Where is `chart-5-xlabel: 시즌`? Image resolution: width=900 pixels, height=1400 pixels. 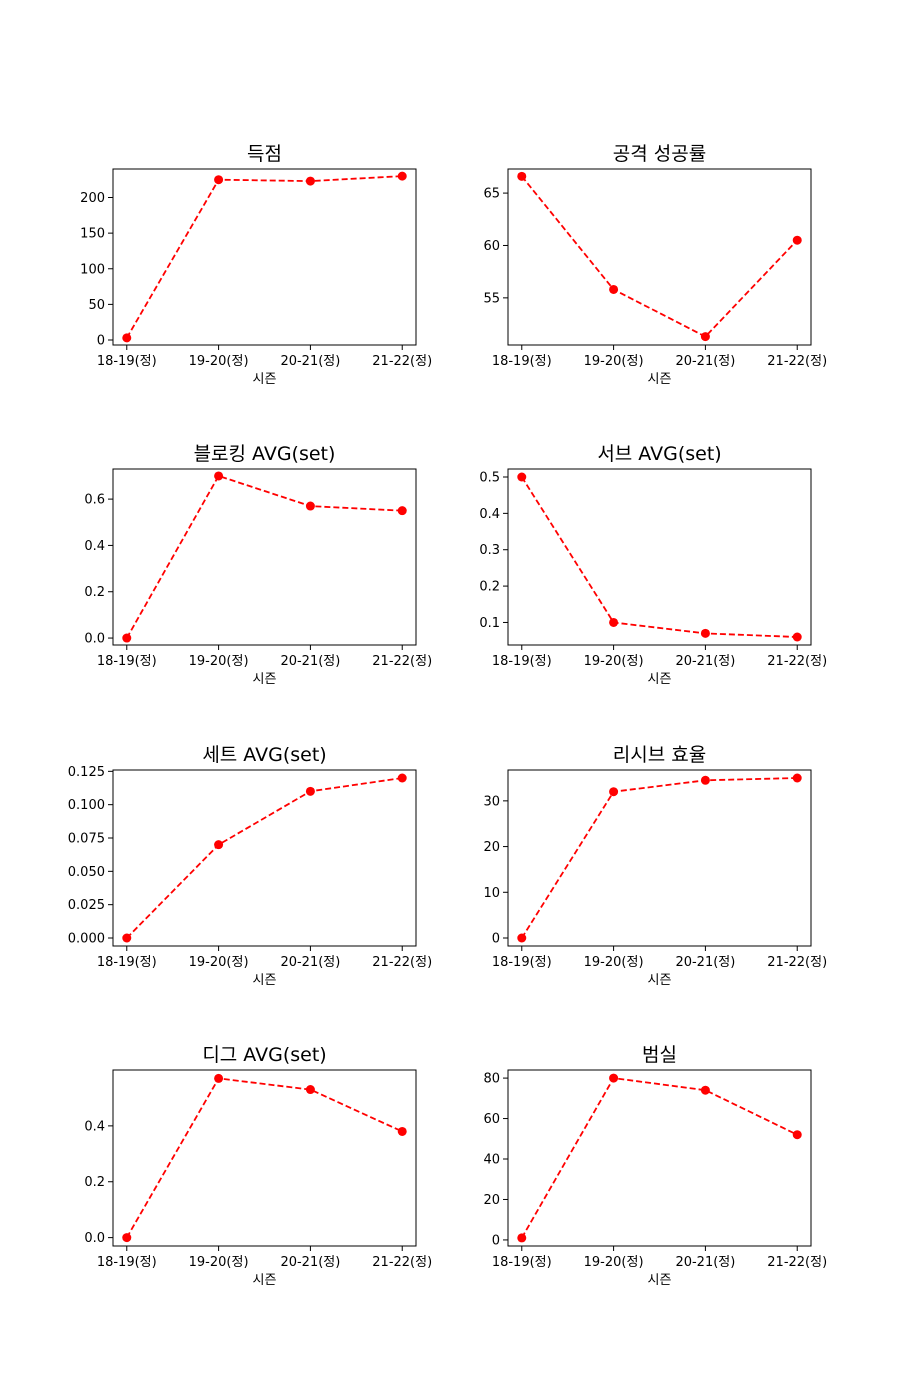
chart-5-xlabel: 시즌 is located at coordinates (660, 980).